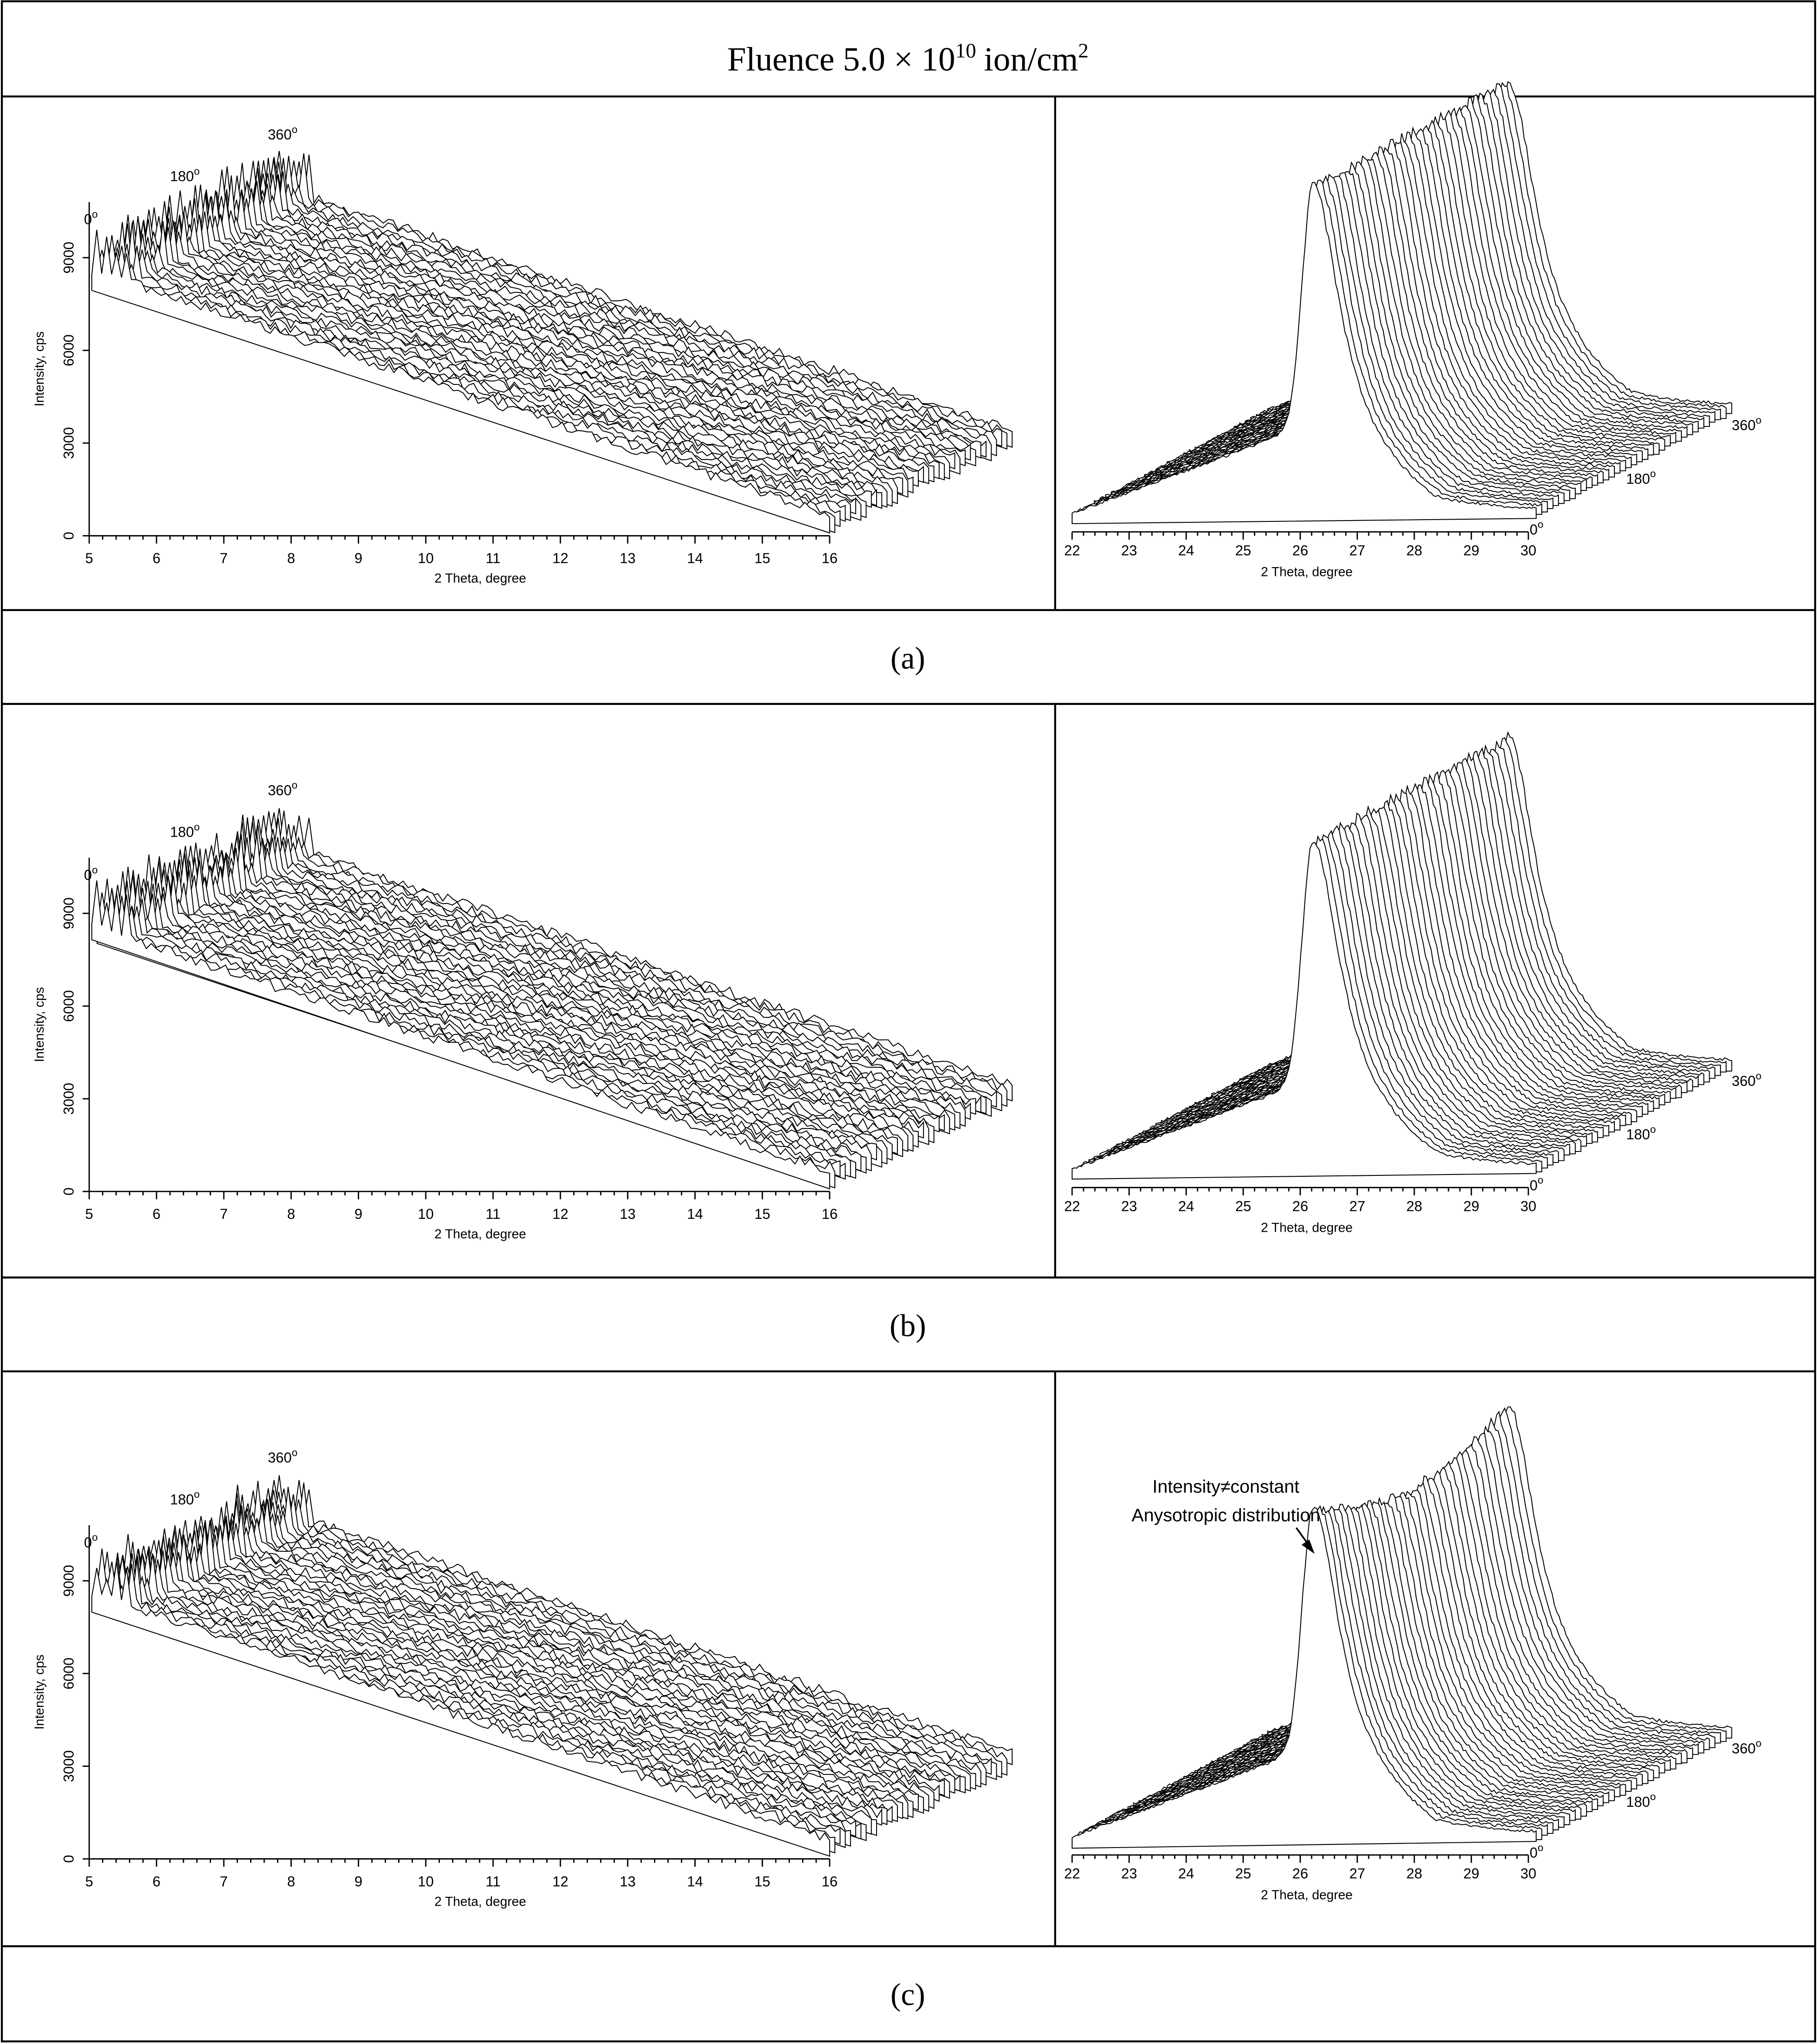 Image resolution: width=1817 pixels, height=2044 pixels. I want to click on annotation: Intensity≠constant, so click(1226, 1486).